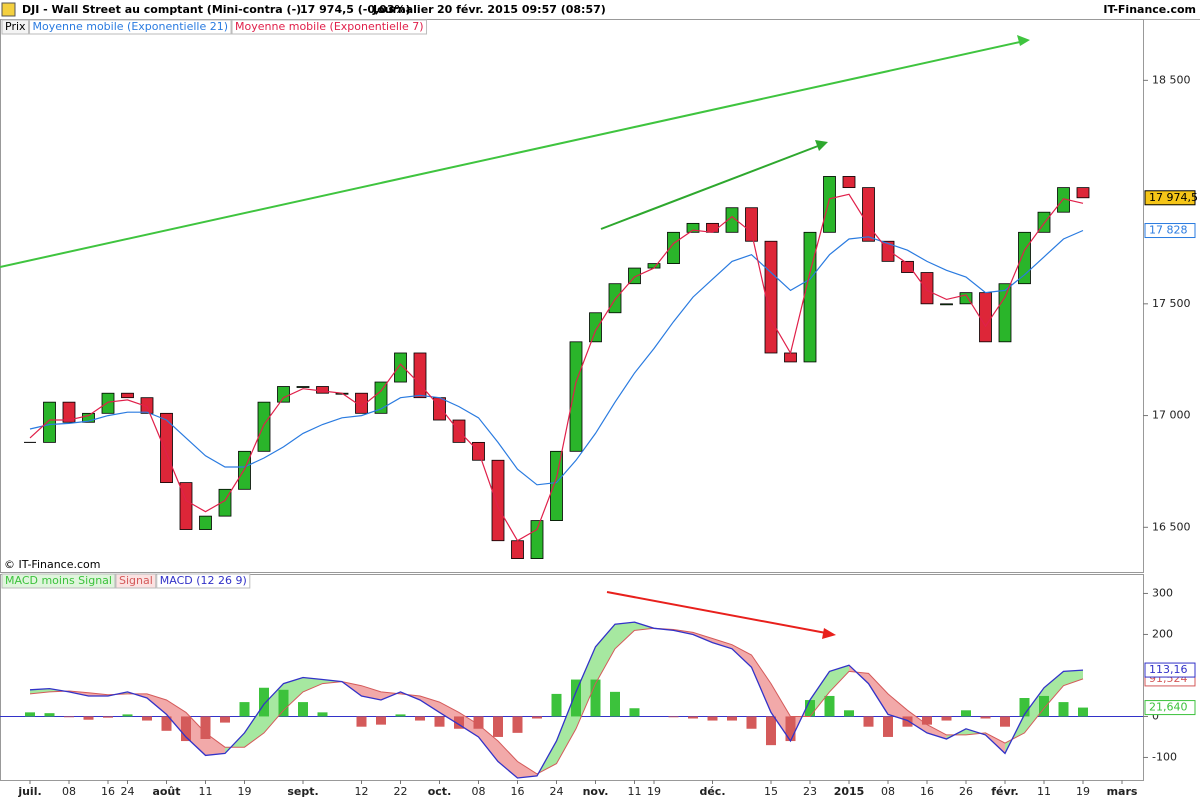  What do you see at coordinates (1171, 303) in the screenshot?
I see `y-tick-label: 17 500` at bounding box center [1171, 303].